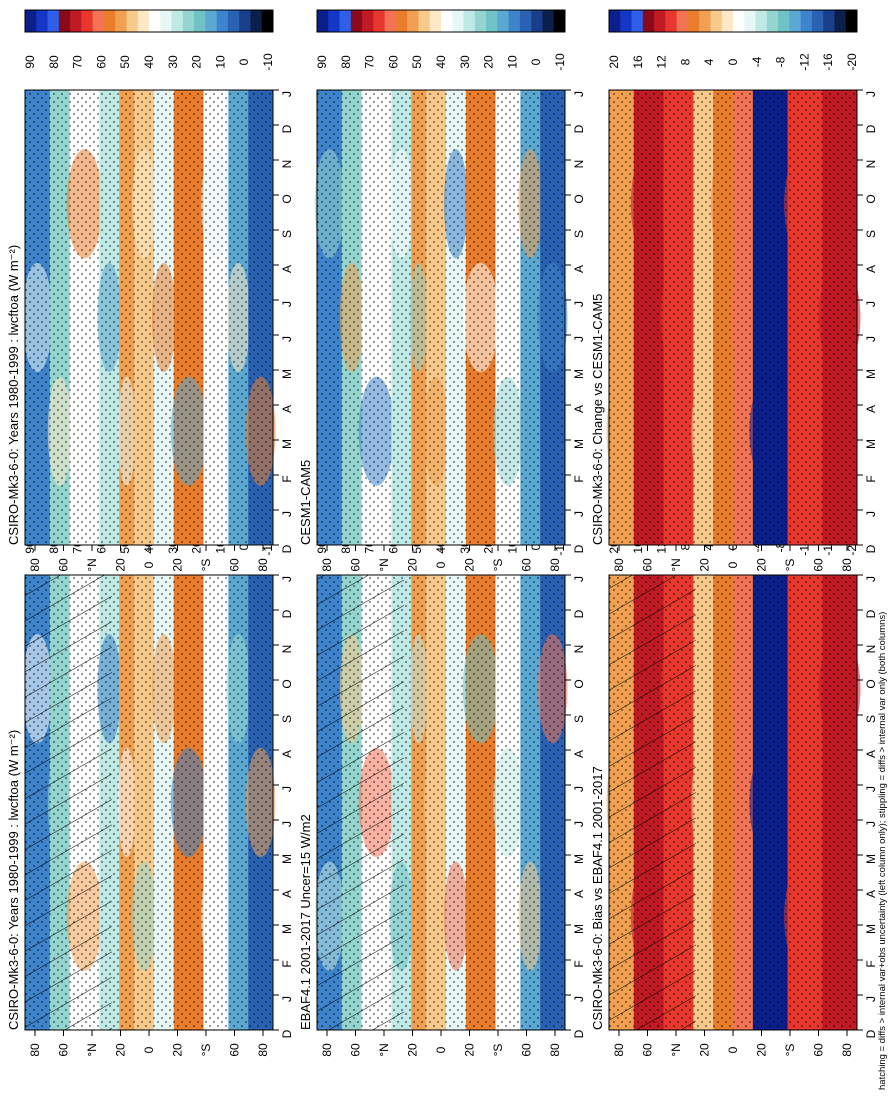 This screenshot has height=1105, width=895. What do you see at coordinates (101, 62) in the screenshot?
I see `colorbar-tick-label: 60` at bounding box center [101, 62].